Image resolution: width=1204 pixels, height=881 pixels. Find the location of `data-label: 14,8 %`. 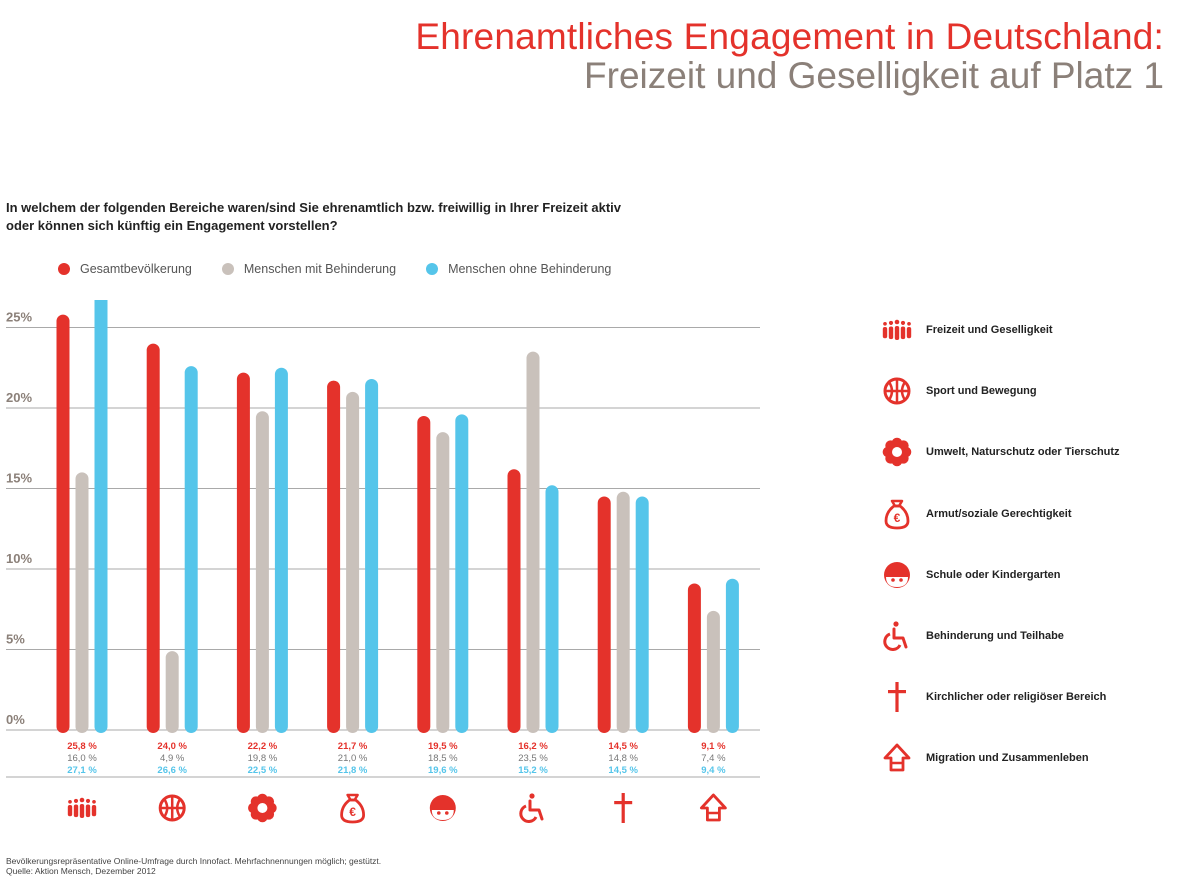

data-label: 14,8 % is located at coordinates (623, 758).